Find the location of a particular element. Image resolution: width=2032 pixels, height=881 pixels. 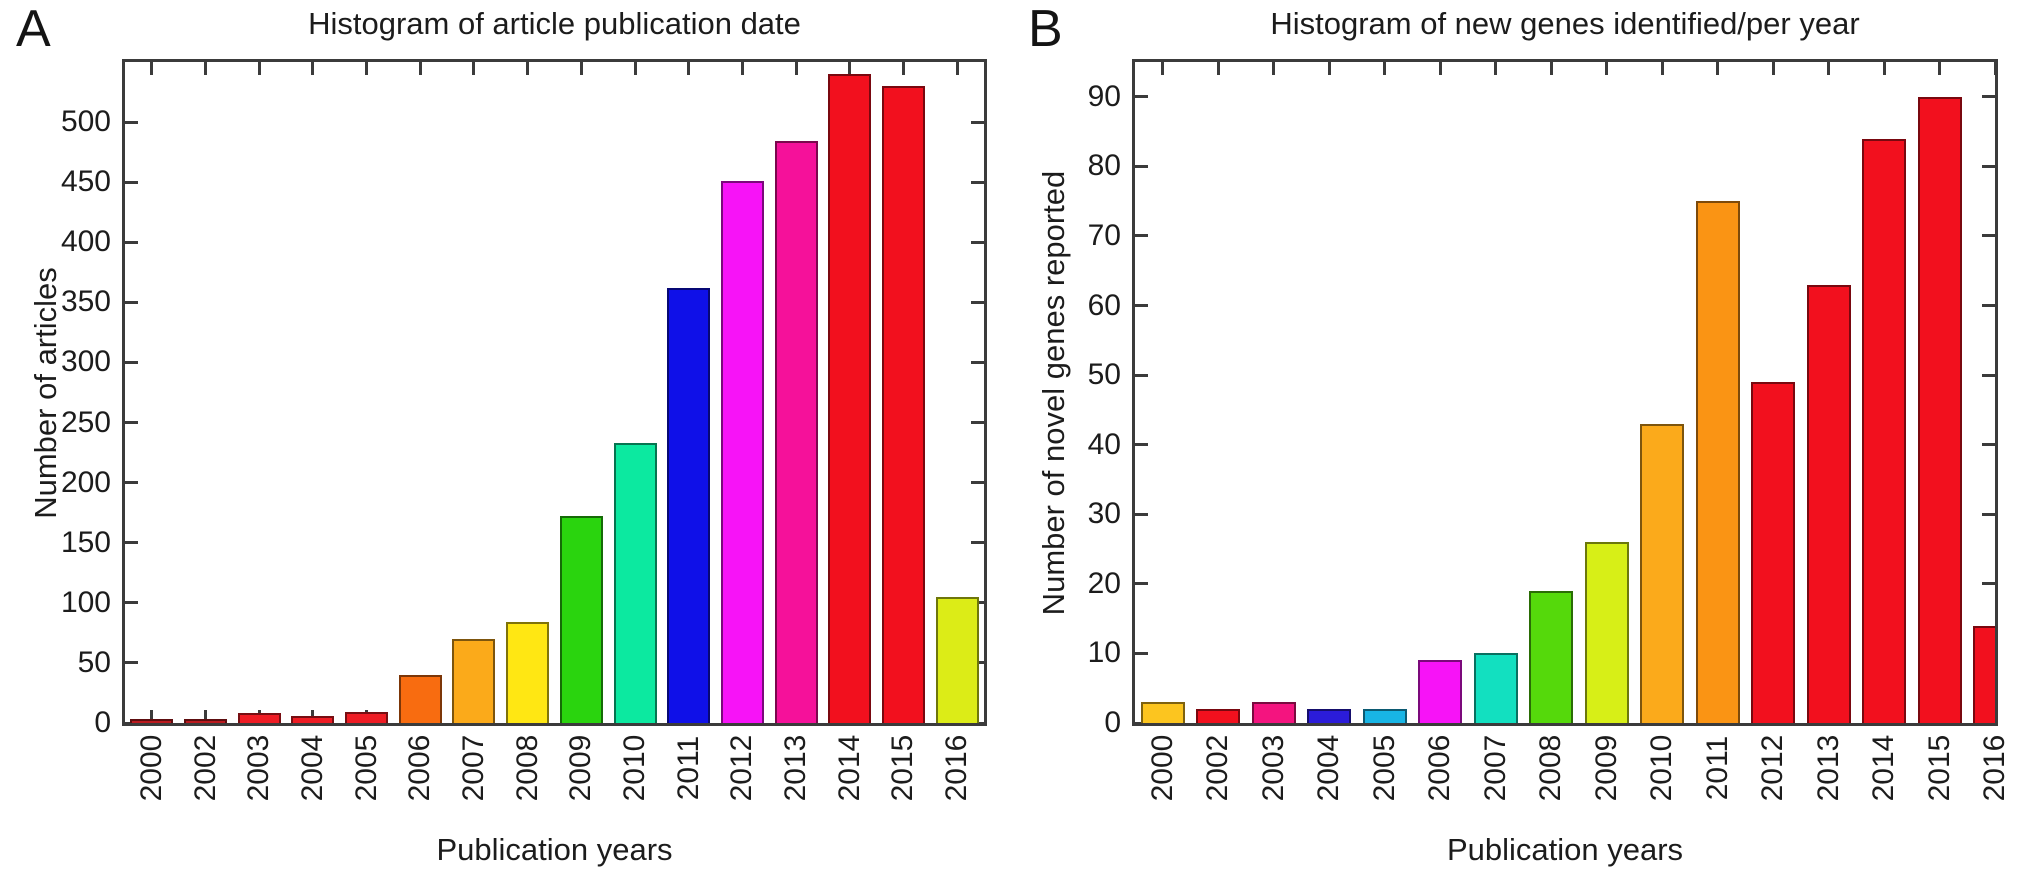

bar-2003 is located at coordinates (1273, 712).